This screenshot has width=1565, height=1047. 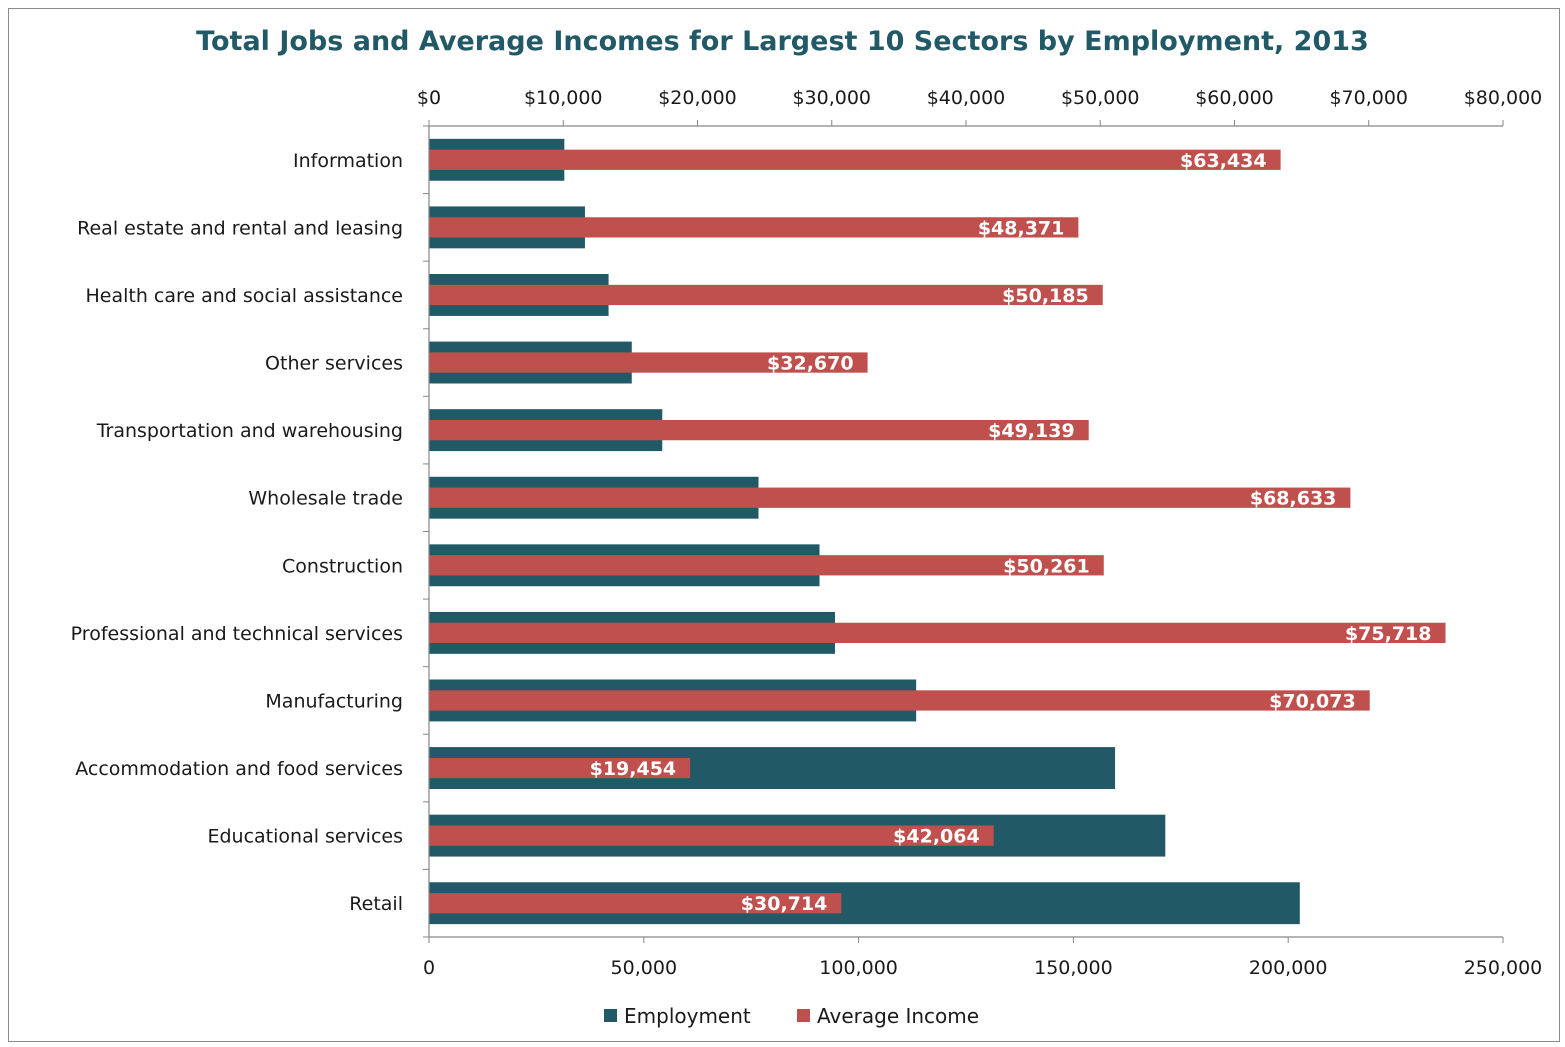 I want to click on category-label: Educational services, so click(x=305, y=837).